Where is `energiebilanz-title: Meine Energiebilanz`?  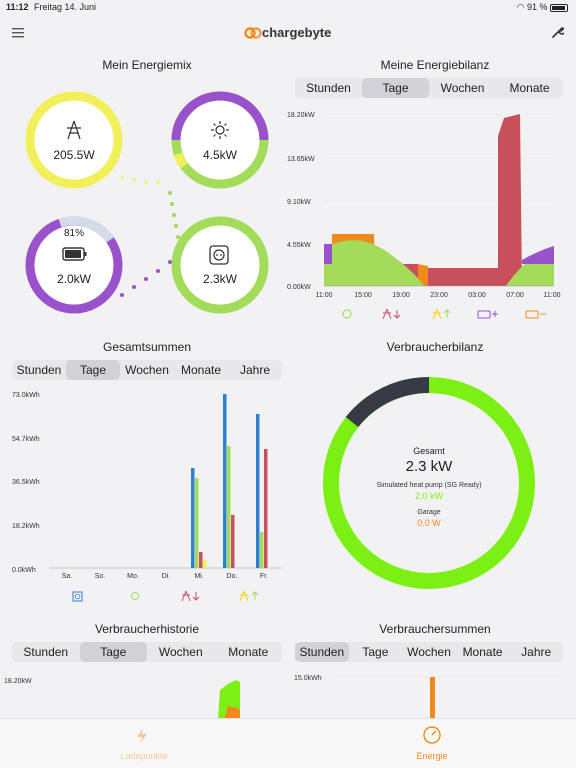 energiebilanz-title: Meine Energiebilanz is located at coordinates (435, 65).